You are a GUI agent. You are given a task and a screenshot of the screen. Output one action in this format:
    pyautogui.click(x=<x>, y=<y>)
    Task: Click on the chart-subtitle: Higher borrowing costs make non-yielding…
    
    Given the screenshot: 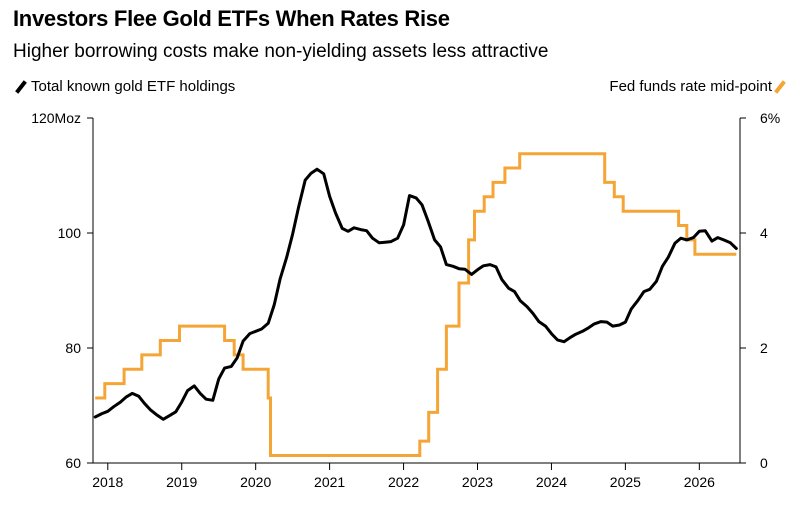 What is the action you would take?
    pyautogui.click(x=281, y=51)
    